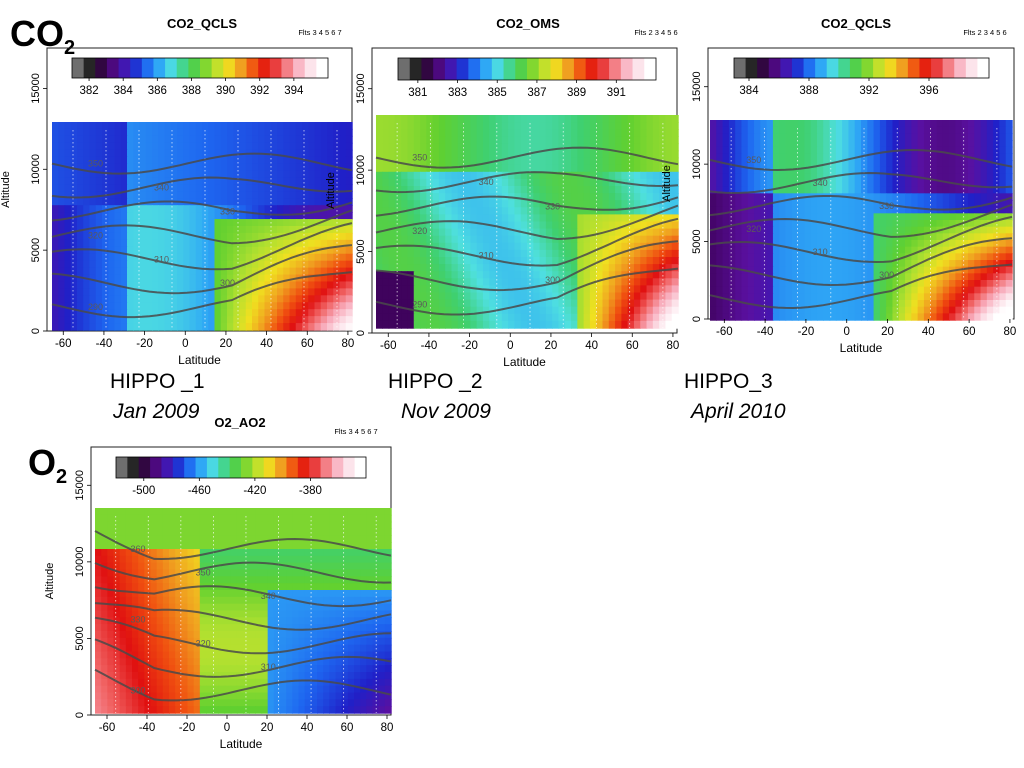 The height and width of the screenshot is (768, 1024). I want to click on x-tick-label: 40, so click(928, 332).